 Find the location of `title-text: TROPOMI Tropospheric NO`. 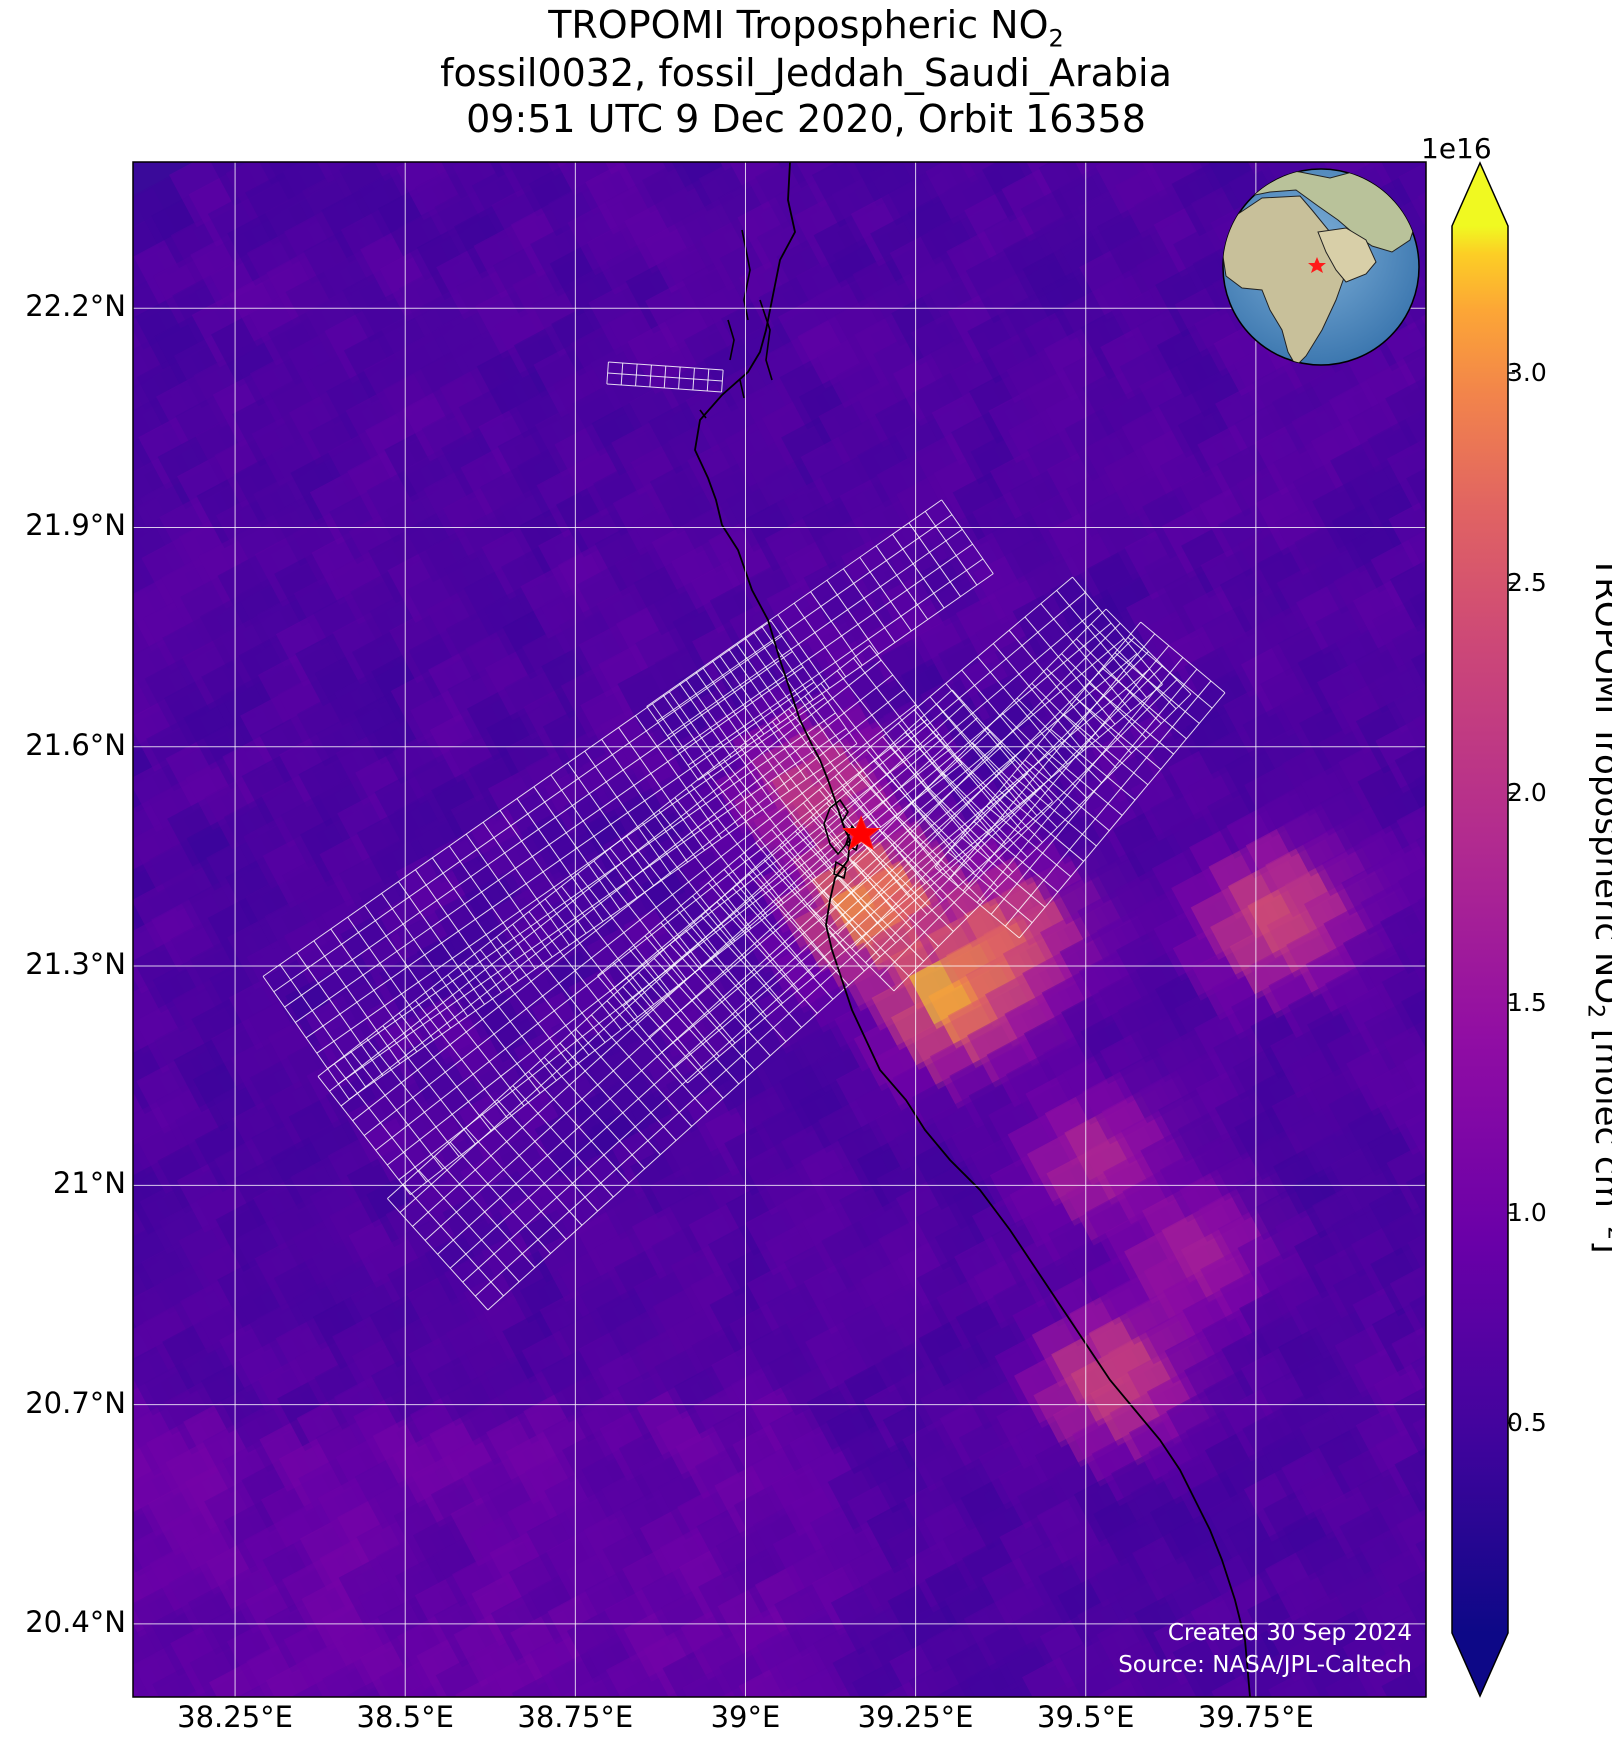

title-text: TROPOMI Tropospheric NO is located at coordinates (798, 25).